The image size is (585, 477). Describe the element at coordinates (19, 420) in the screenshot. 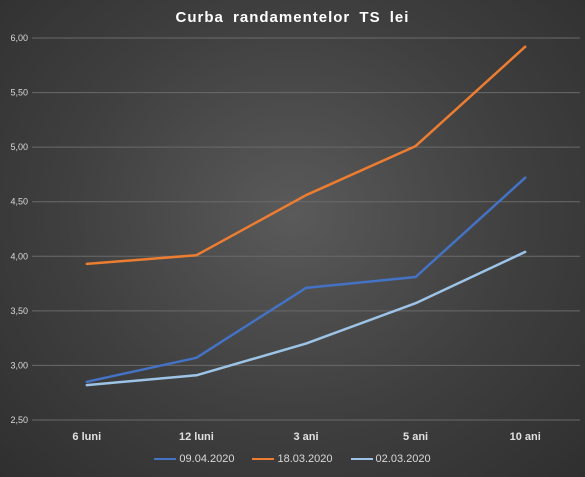

I see `y-tick-label-0: 2,50` at that location.